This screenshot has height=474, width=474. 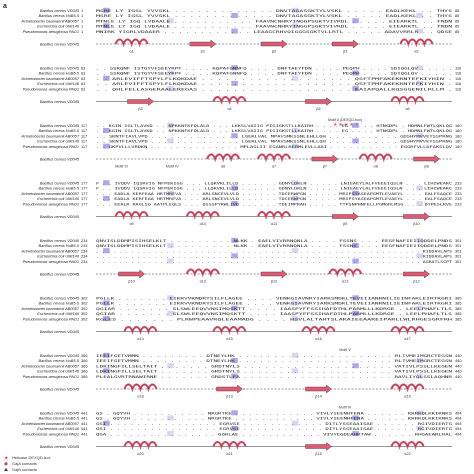 What do you see at coordinates (223, 167) in the screenshot?
I see `ss-element-label: α6` at bounding box center [223, 167].